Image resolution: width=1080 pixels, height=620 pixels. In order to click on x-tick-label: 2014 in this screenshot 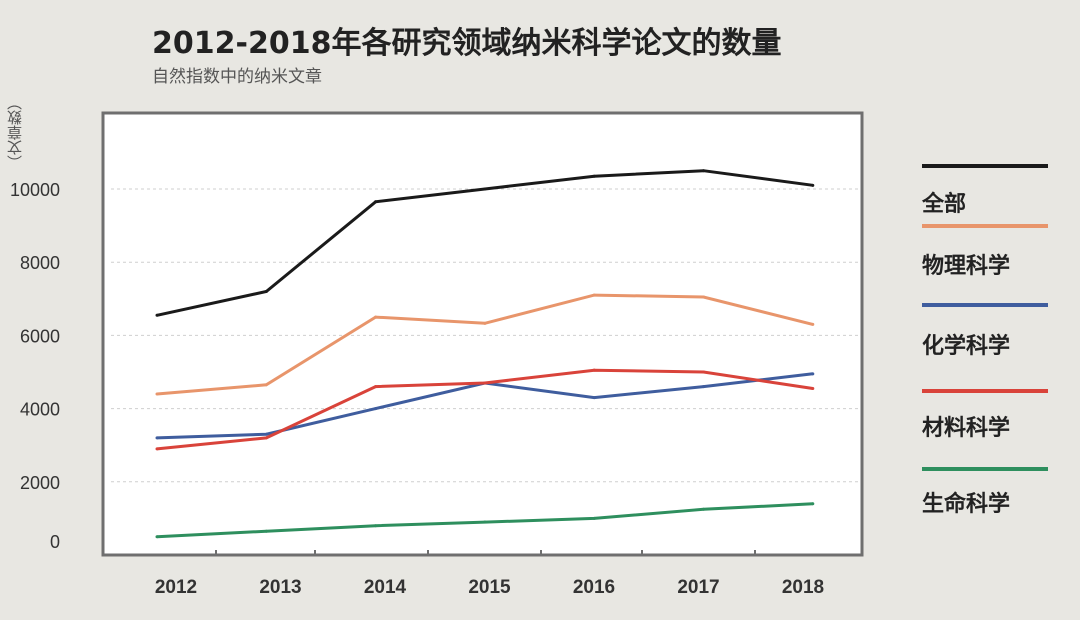, I will do `click(385, 587)`.